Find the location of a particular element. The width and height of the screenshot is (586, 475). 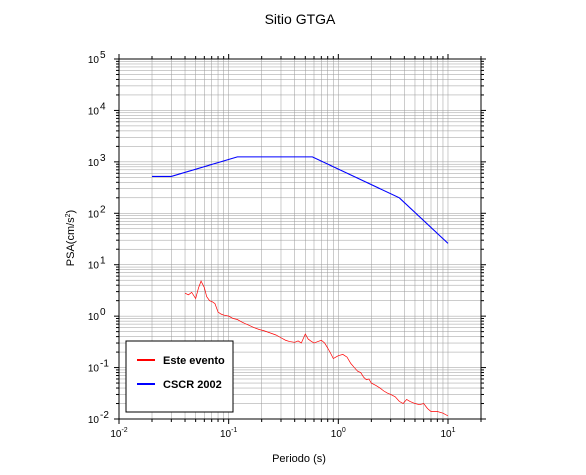

legend-label-cscr-2002: CSCR 2002 is located at coordinates (192, 385).